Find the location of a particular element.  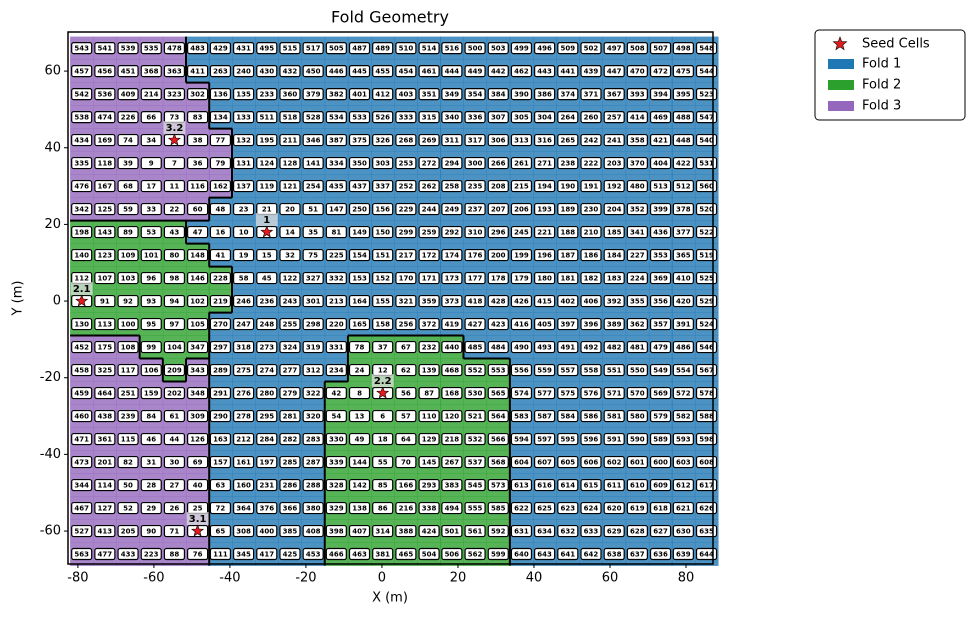

cell-label: 365 is located at coordinates (683, 256).